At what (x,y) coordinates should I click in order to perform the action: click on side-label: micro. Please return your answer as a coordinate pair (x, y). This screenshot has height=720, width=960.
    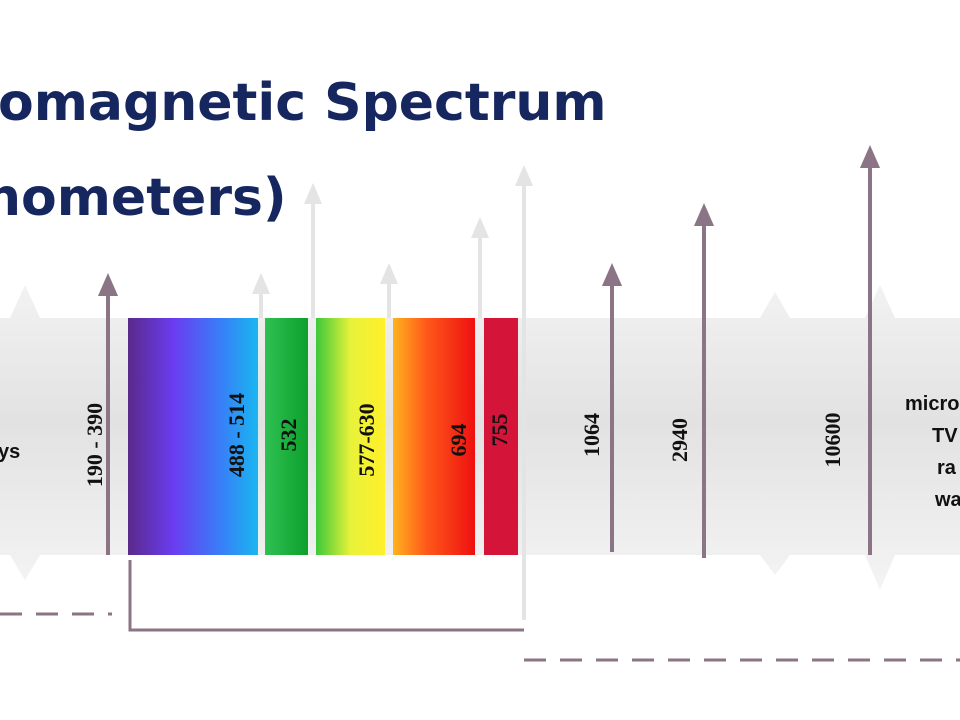
    Looking at the image, I should click on (932, 404).